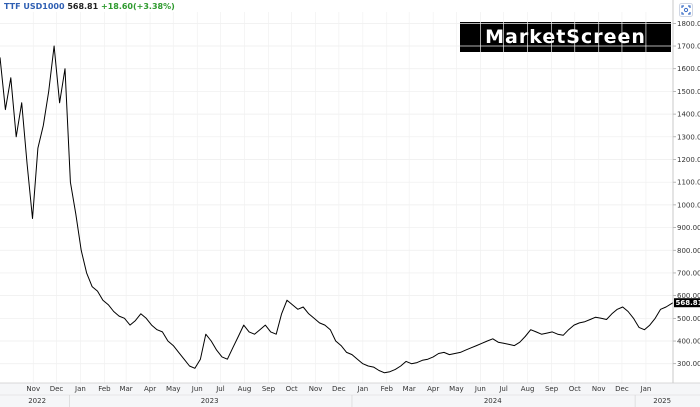 This screenshot has height=407, width=700. I want to click on last-price-badge-bg, so click(687, 303).